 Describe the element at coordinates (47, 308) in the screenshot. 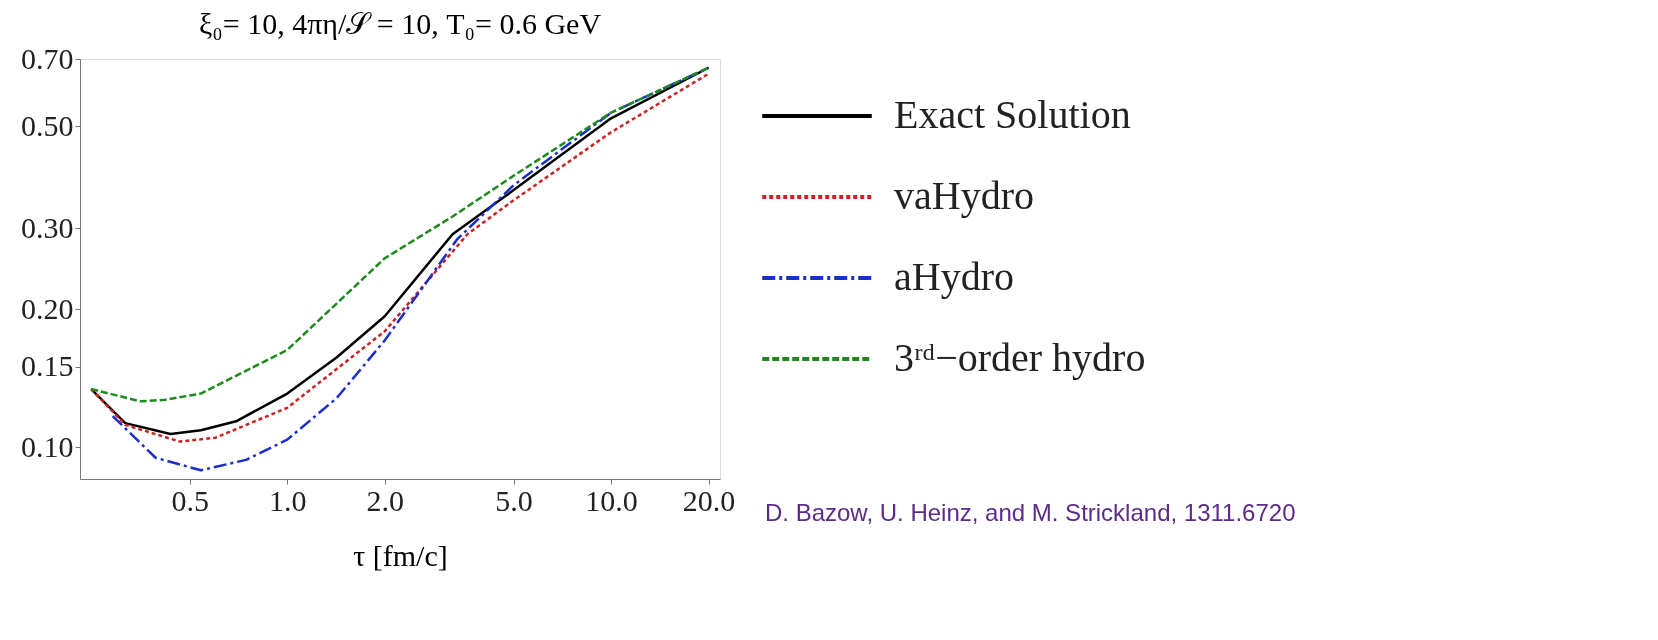

I see `y-tick-label: 0.20` at that location.